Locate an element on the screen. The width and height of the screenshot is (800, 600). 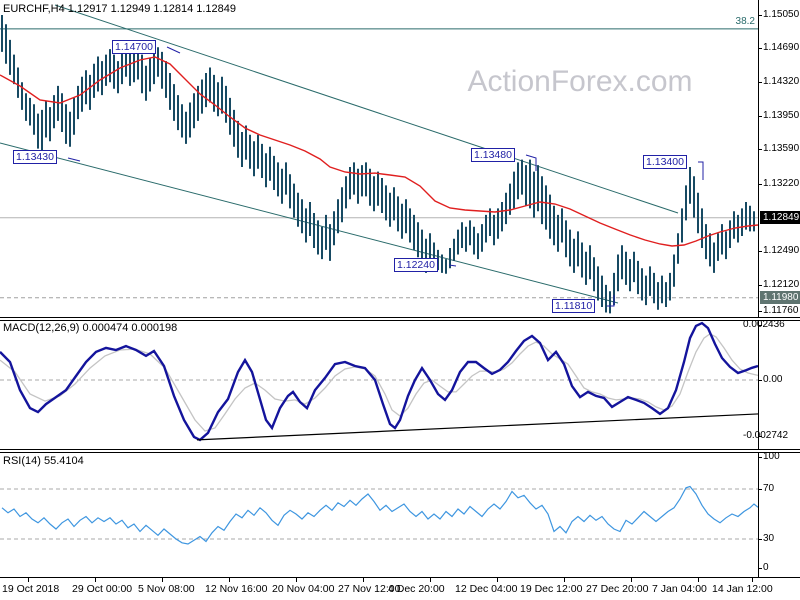
watermark: ActionForex.com is located at coordinates (580, 81).